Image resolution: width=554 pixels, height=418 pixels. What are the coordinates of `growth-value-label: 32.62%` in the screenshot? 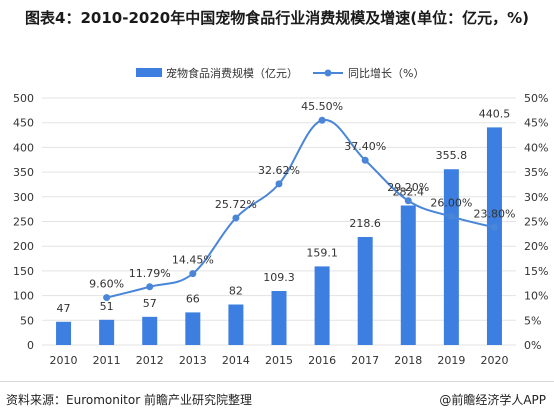 It's located at (279, 170).